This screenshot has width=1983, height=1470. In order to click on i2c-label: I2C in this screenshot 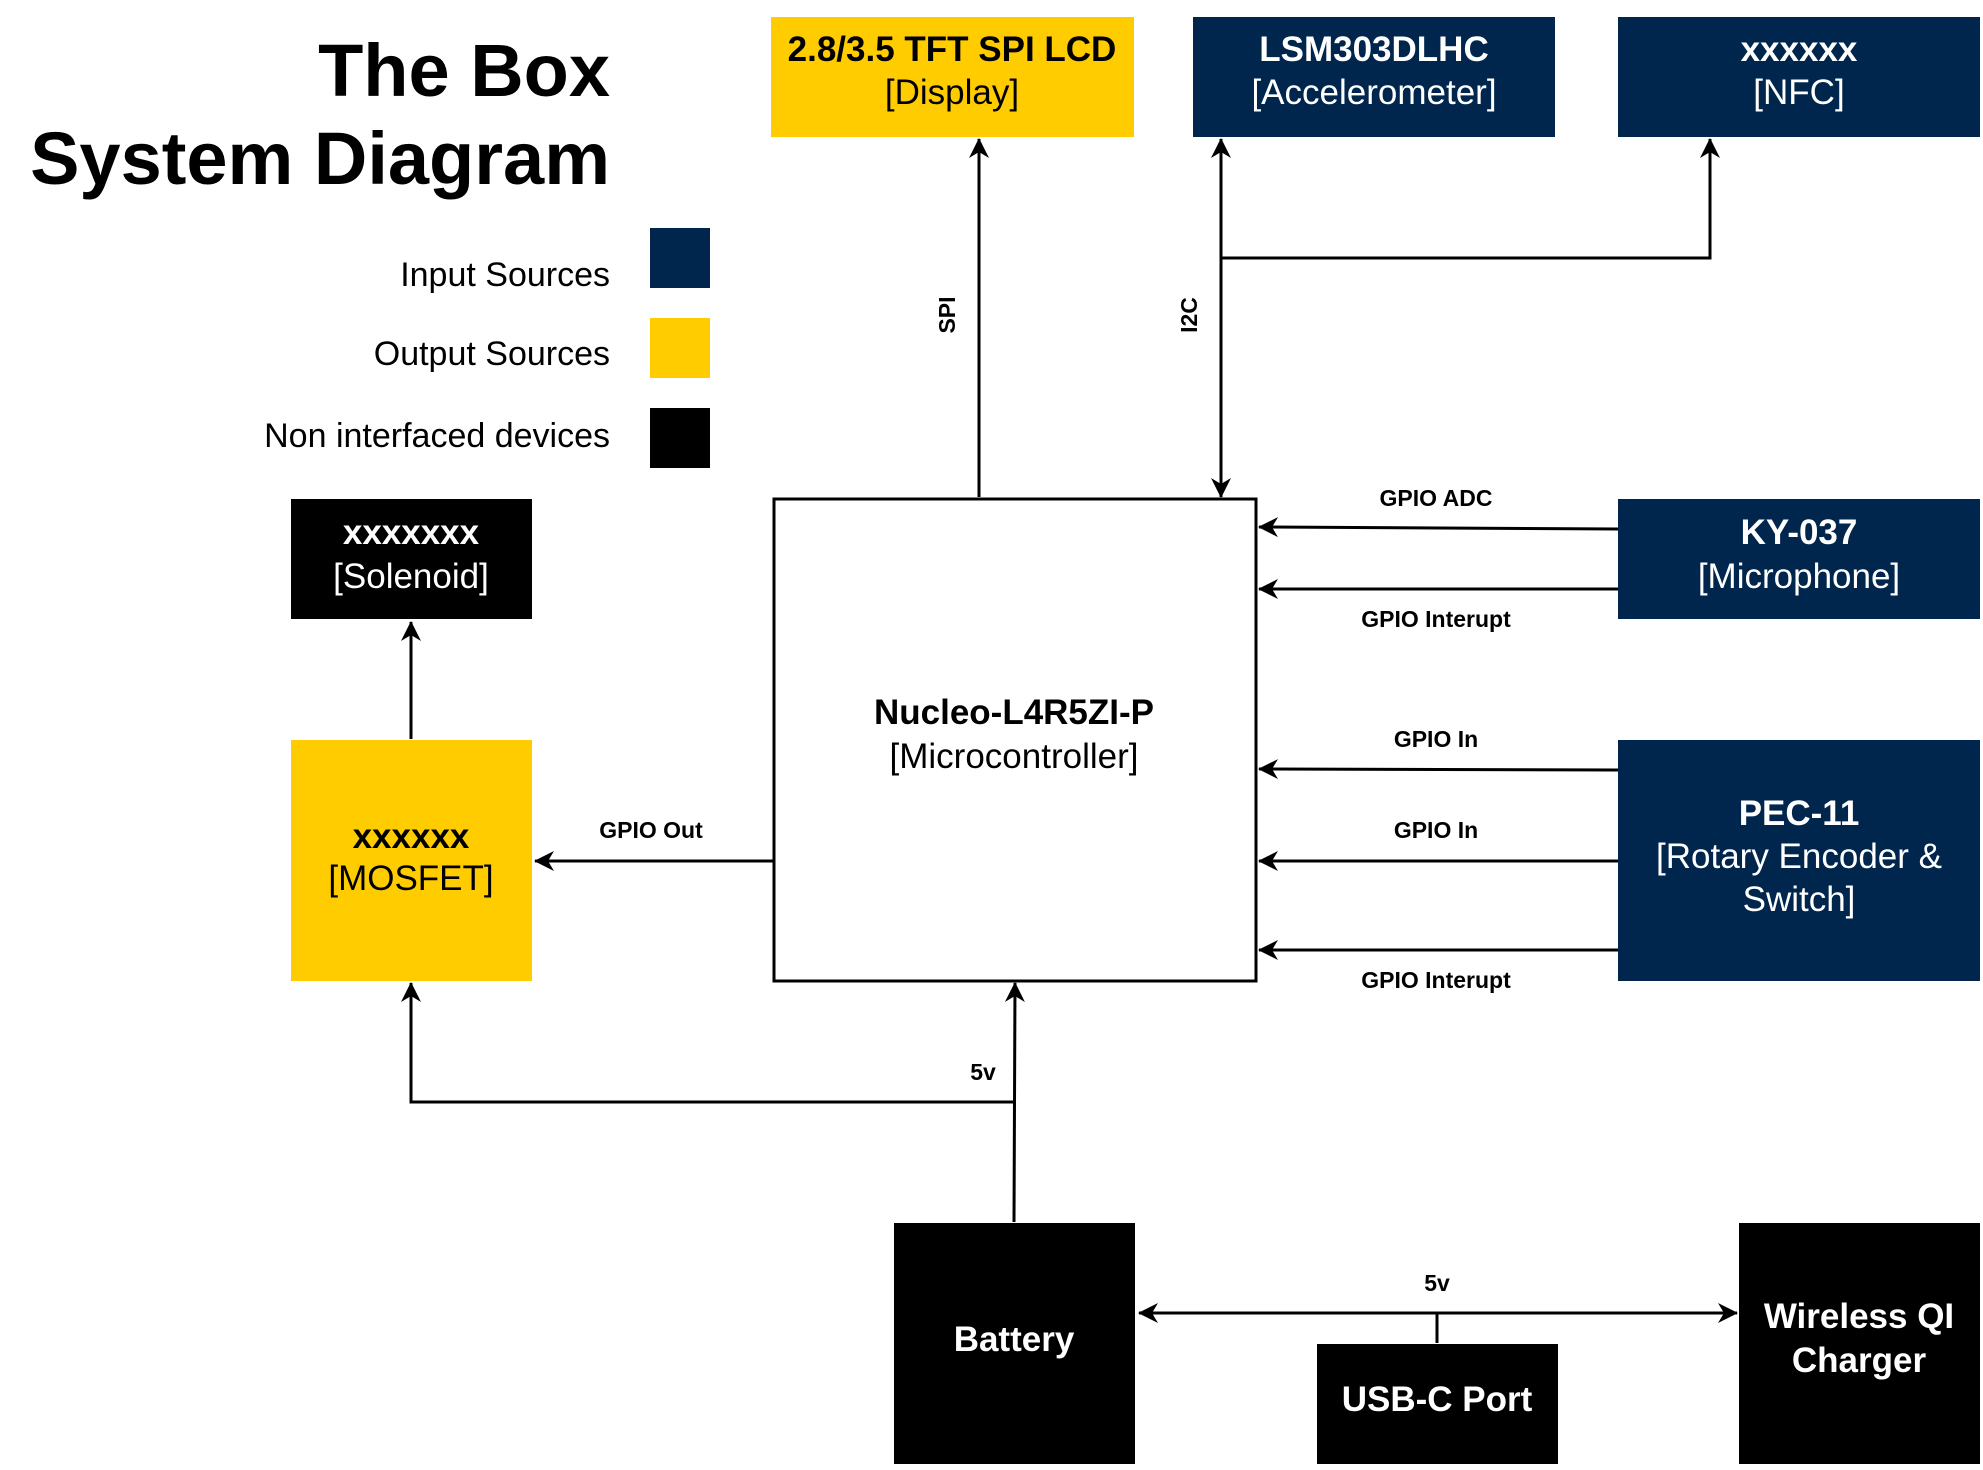, I will do `click(1189, 315)`.